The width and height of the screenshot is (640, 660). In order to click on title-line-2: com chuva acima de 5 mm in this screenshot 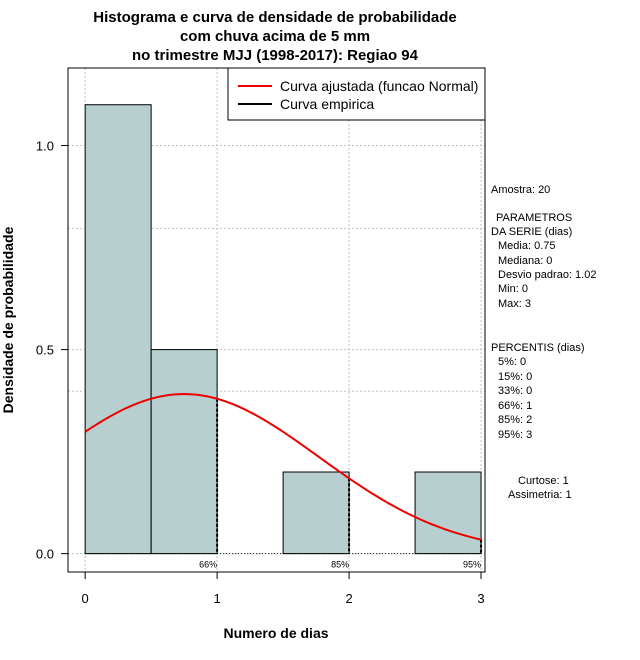, I will do `click(275, 36)`.